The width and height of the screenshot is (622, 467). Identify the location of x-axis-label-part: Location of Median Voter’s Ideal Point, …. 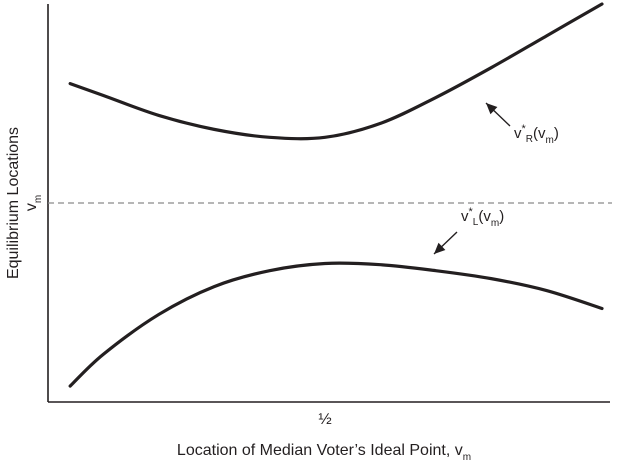
(320, 450).